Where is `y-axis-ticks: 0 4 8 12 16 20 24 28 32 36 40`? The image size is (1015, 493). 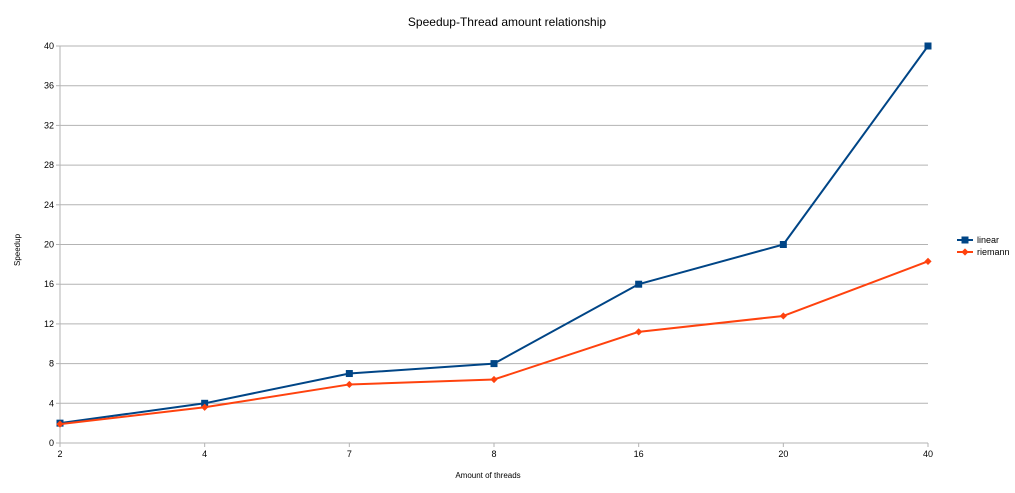
y-axis-ticks: 0 4 8 12 16 20 24 28 32 36 40 is located at coordinates (52, 244).